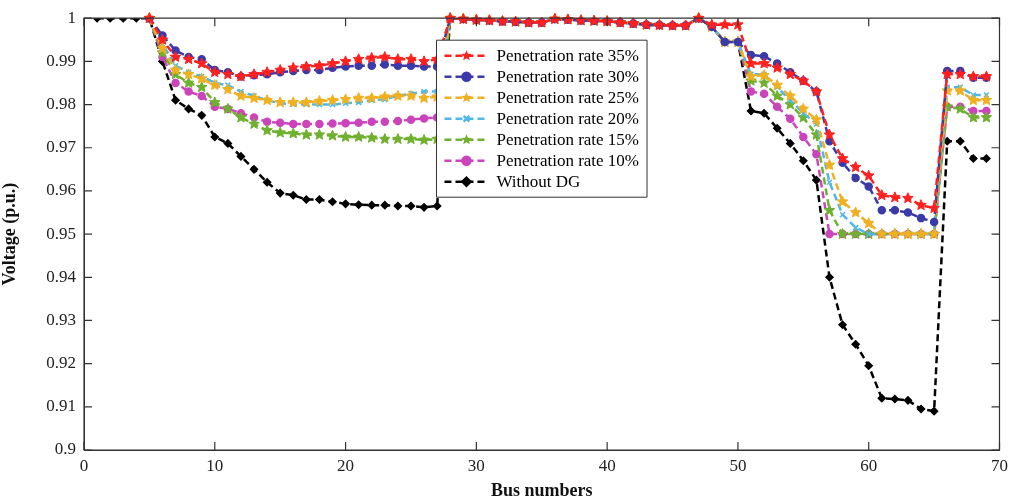  Describe the element at coordinates (61, 190) in the screenshot. I see `y-tick-label: 0.96` at that location.